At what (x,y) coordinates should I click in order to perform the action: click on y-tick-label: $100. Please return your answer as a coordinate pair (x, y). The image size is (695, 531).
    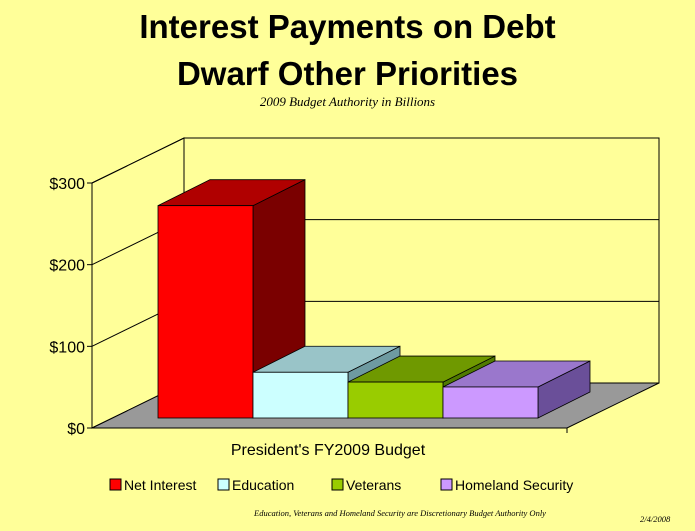
    Looking at the image, I should click on (67, 347).